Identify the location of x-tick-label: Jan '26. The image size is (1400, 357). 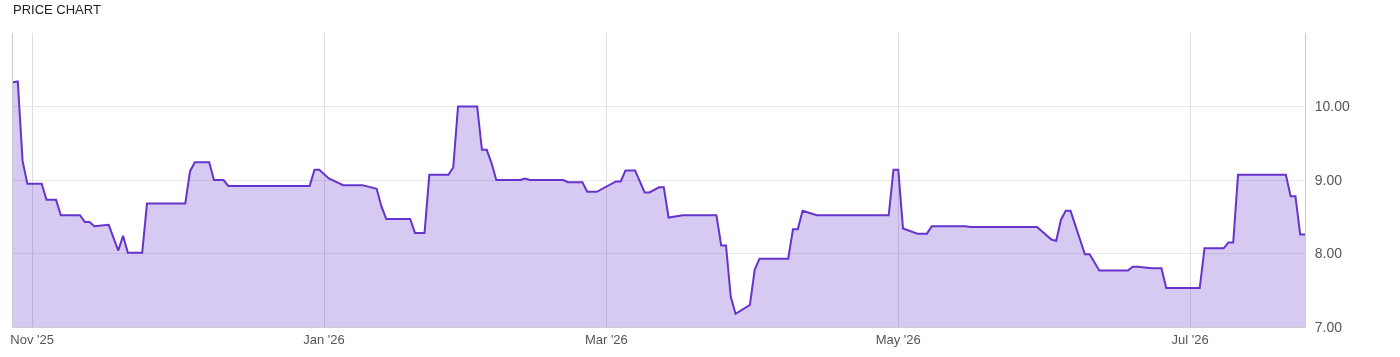
(324, 339).